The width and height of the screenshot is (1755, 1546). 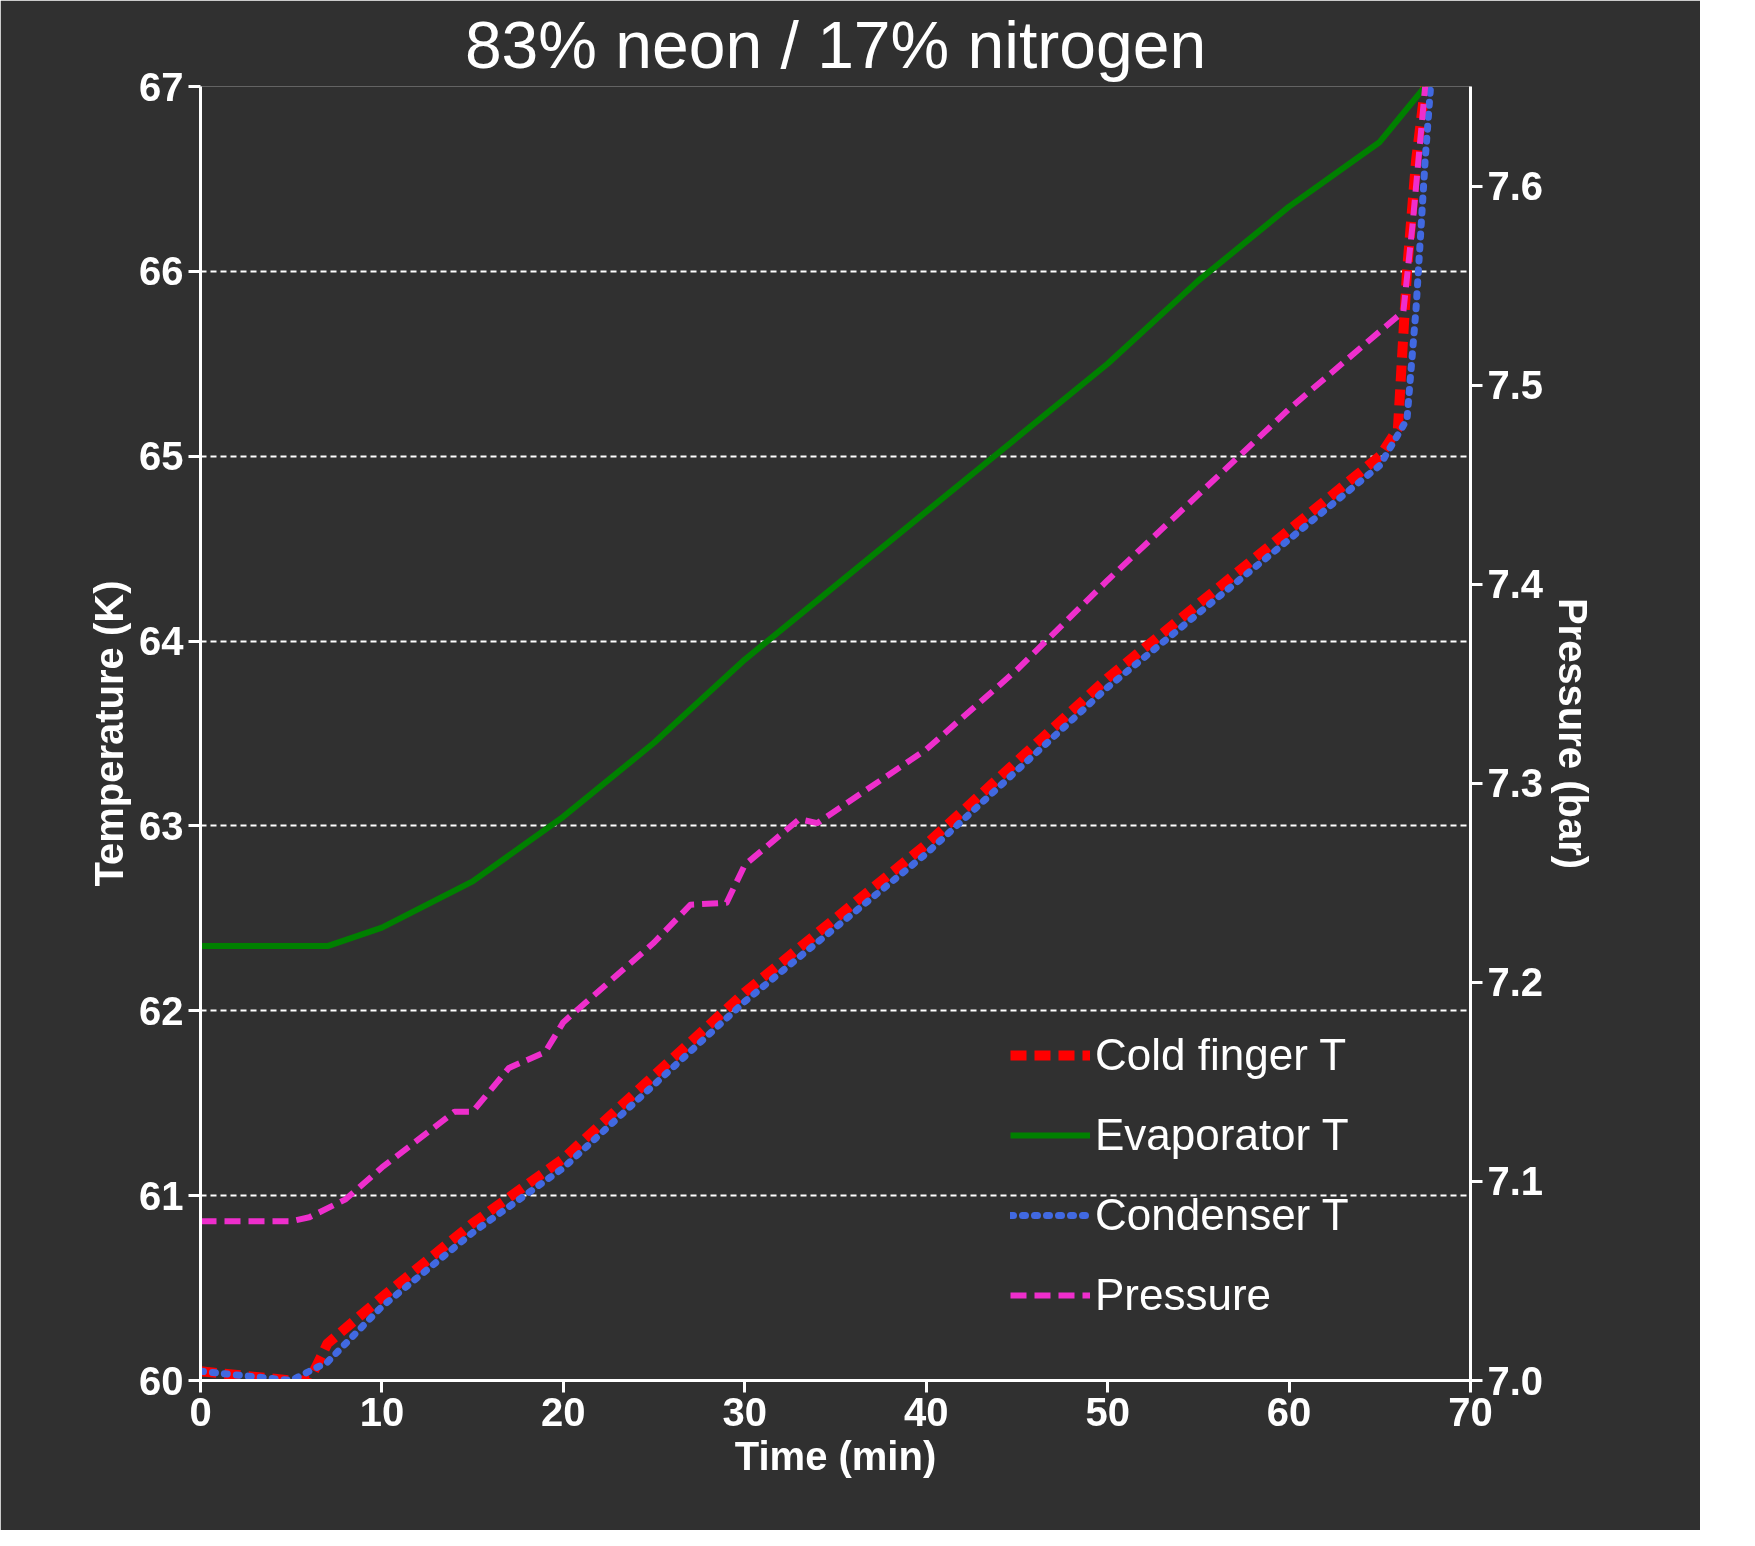 What do you see at coordinates (563, 1411) in the screenshot?
I see `x-tick-label: 20` at bounding box center [563, 1411].